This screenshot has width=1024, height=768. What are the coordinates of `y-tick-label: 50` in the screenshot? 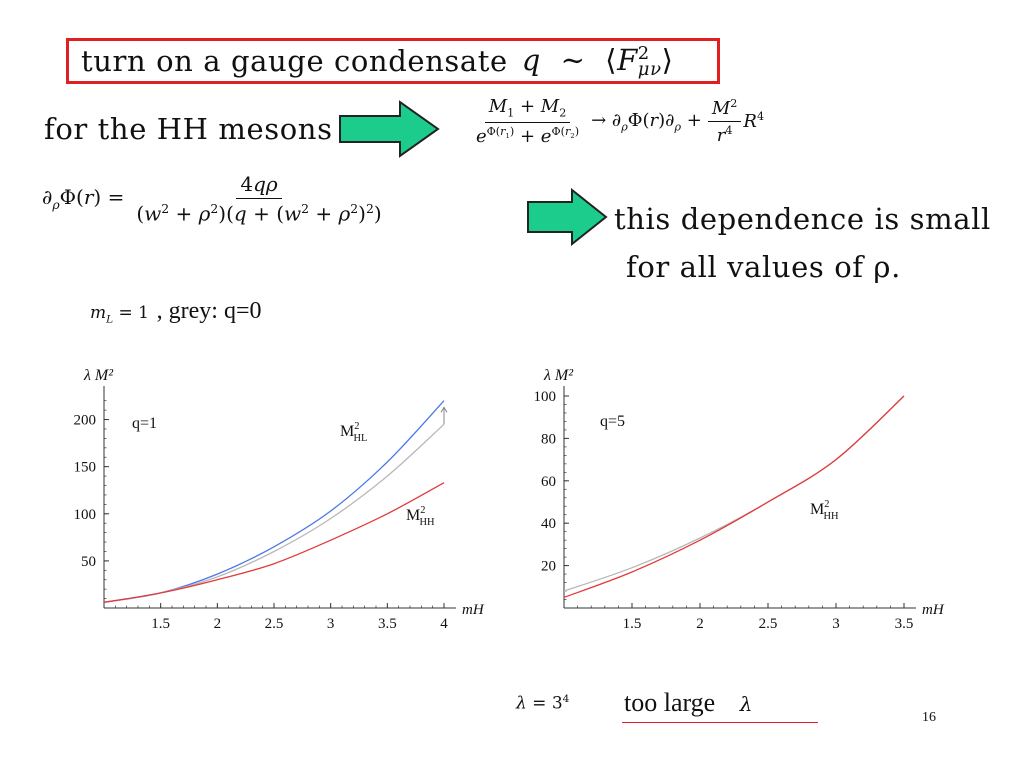 It's located at (88, 562).